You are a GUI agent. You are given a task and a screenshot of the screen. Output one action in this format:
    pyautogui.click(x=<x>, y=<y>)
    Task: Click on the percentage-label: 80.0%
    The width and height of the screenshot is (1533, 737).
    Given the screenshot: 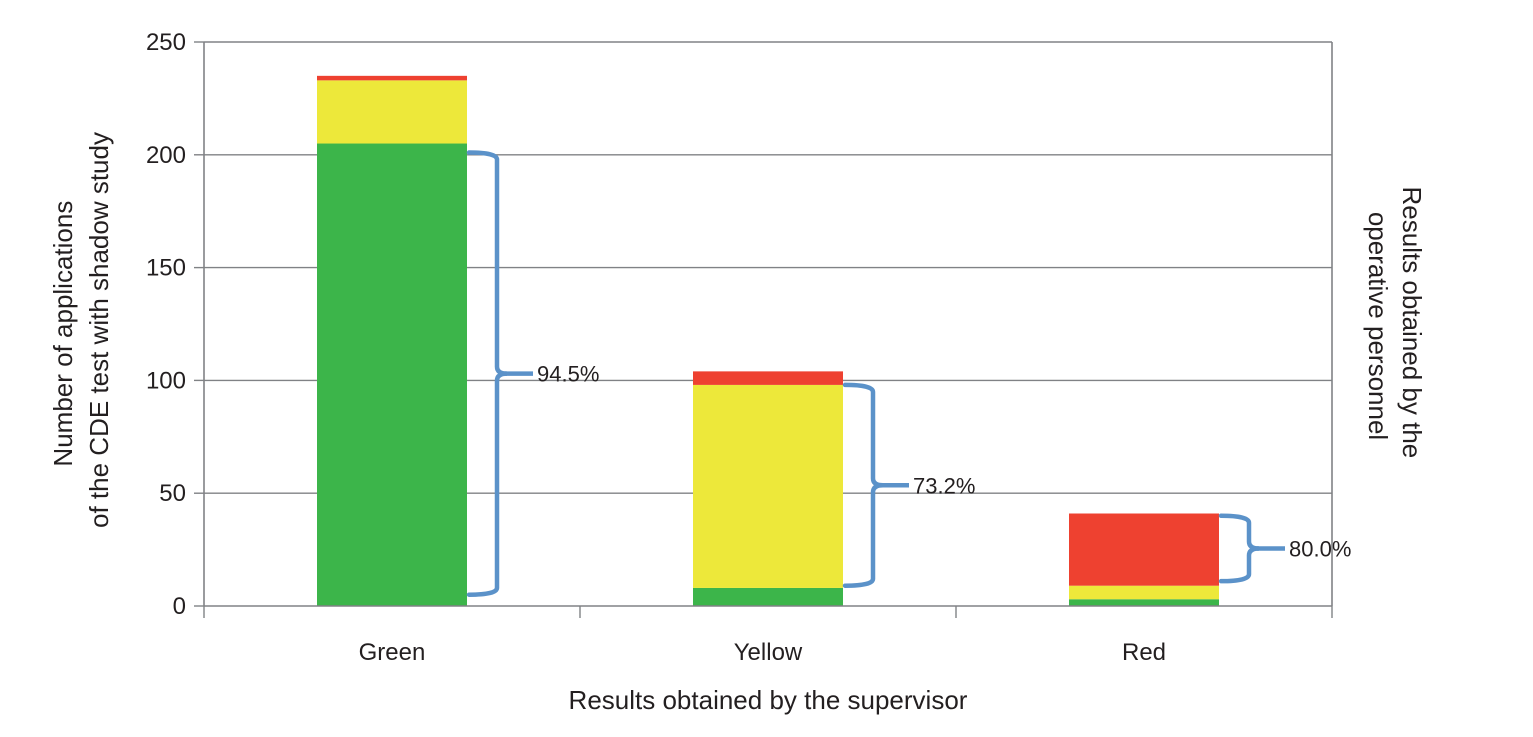 What is the action you would take?
    pyautogui.click(x=1320, y=548)
    